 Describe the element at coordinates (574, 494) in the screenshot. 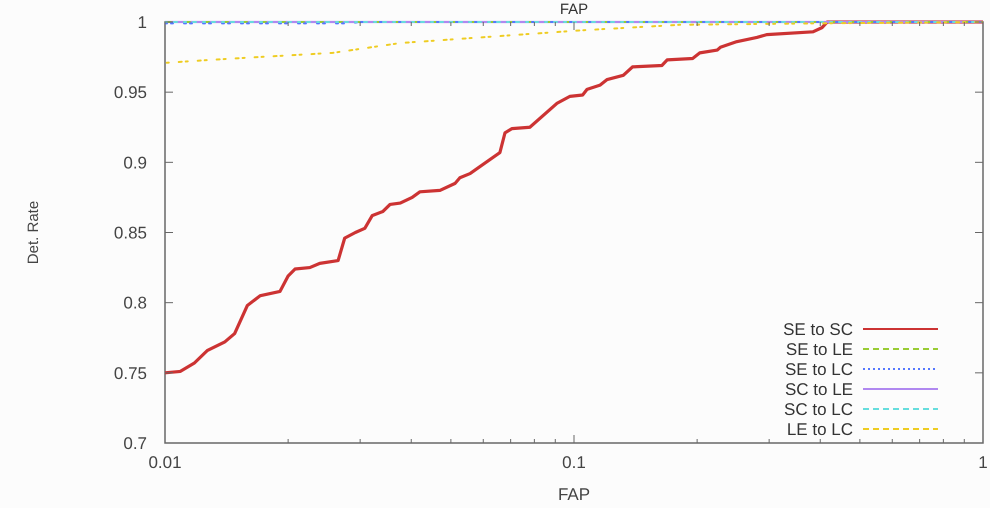

I see `x-axis-title: FAP` at that location.